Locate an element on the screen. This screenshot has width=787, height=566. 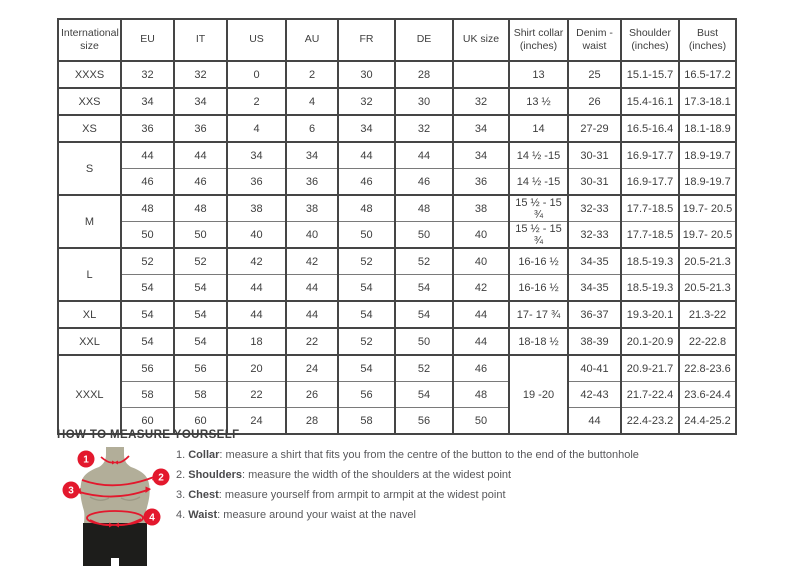
column-header: US is located at coordinates (256, 40).